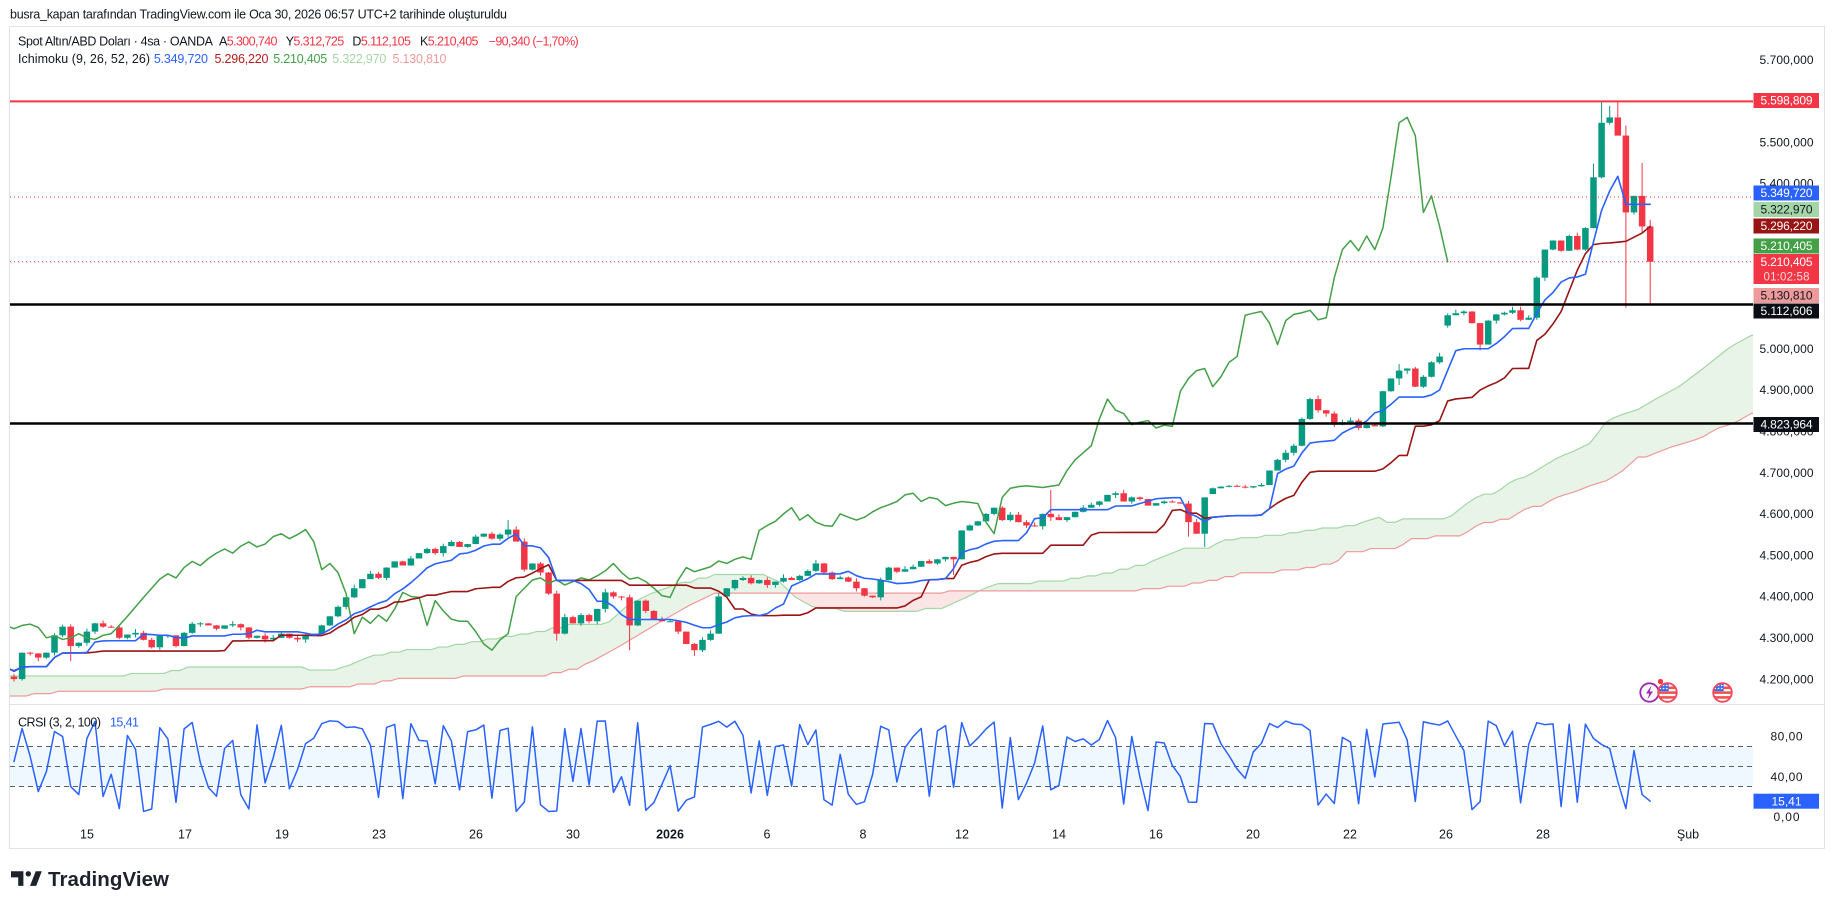  I want to click on svg-text: −90,340 (−1,70%), so click(534, 42).